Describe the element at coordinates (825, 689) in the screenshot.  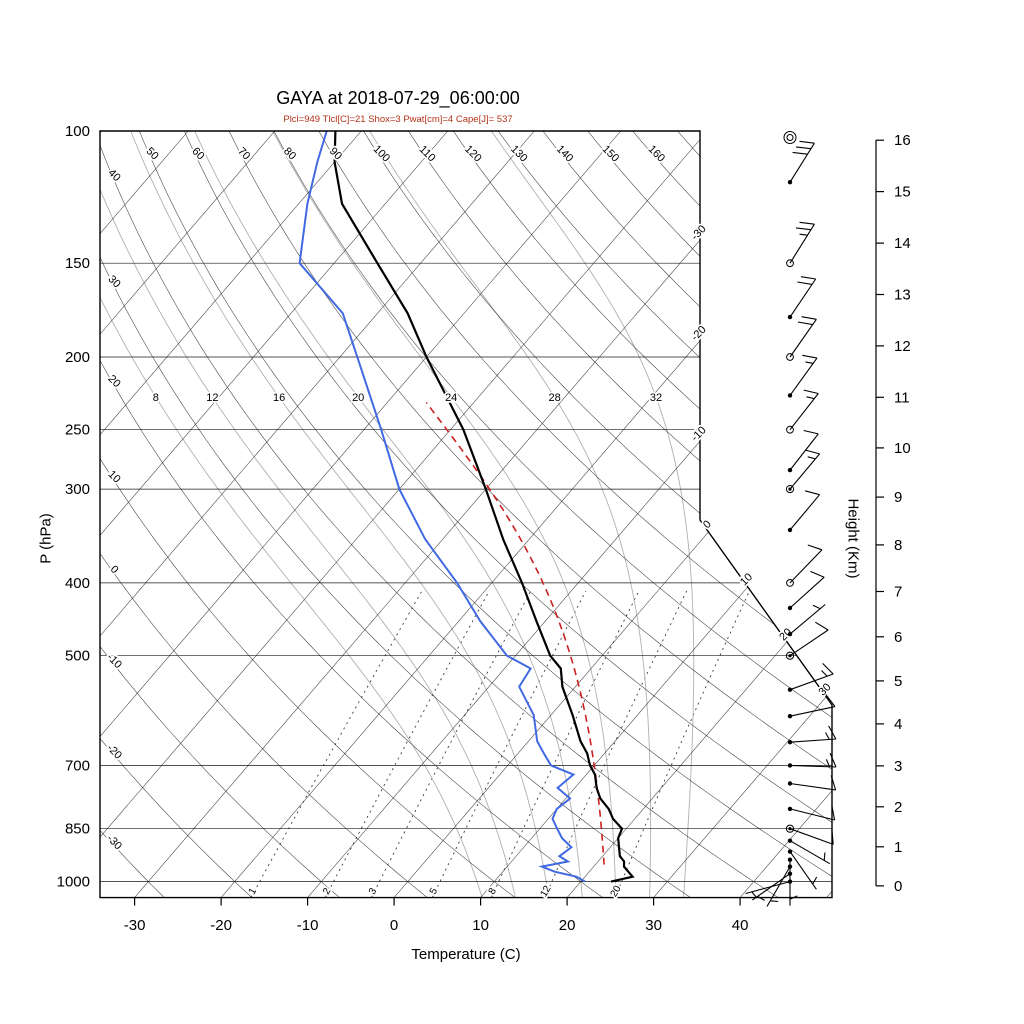
I see `isotherm-edge-label: 30` at that location.